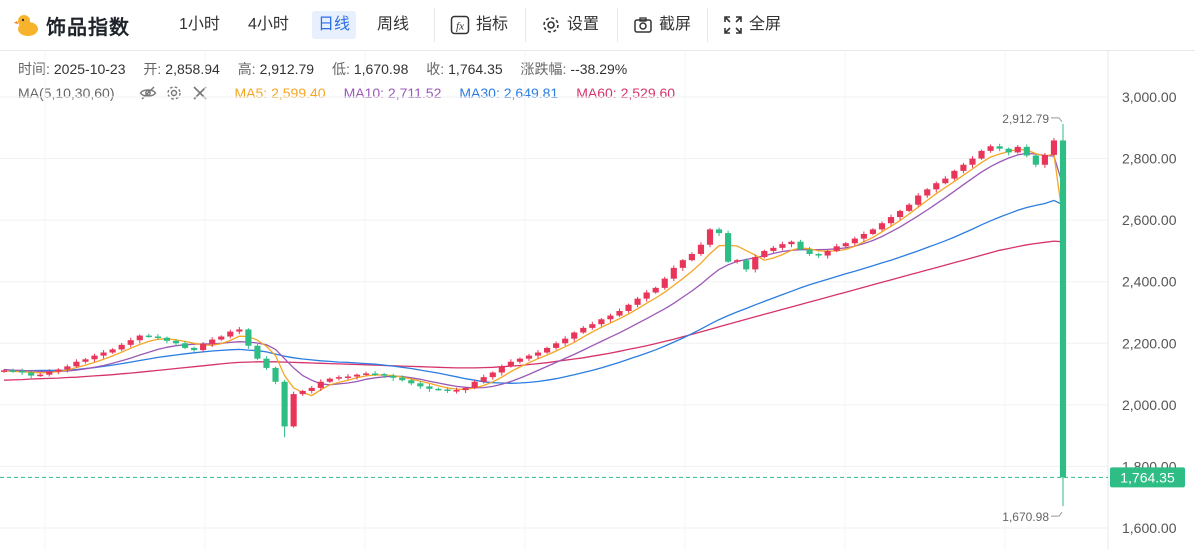  I want to click on svg-text: fx, so click(460, 27).